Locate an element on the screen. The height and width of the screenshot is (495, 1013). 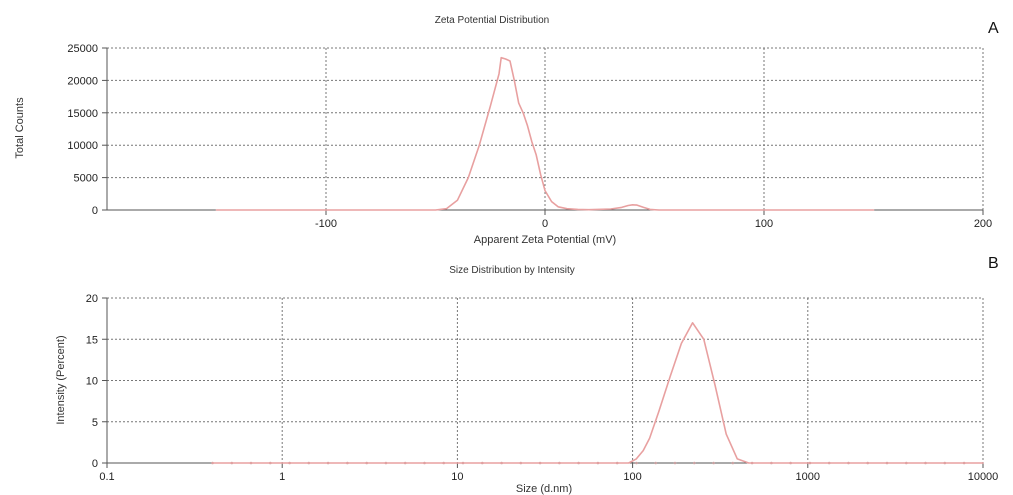
x-tick-label: -100 is located at coordinates (326, 224).